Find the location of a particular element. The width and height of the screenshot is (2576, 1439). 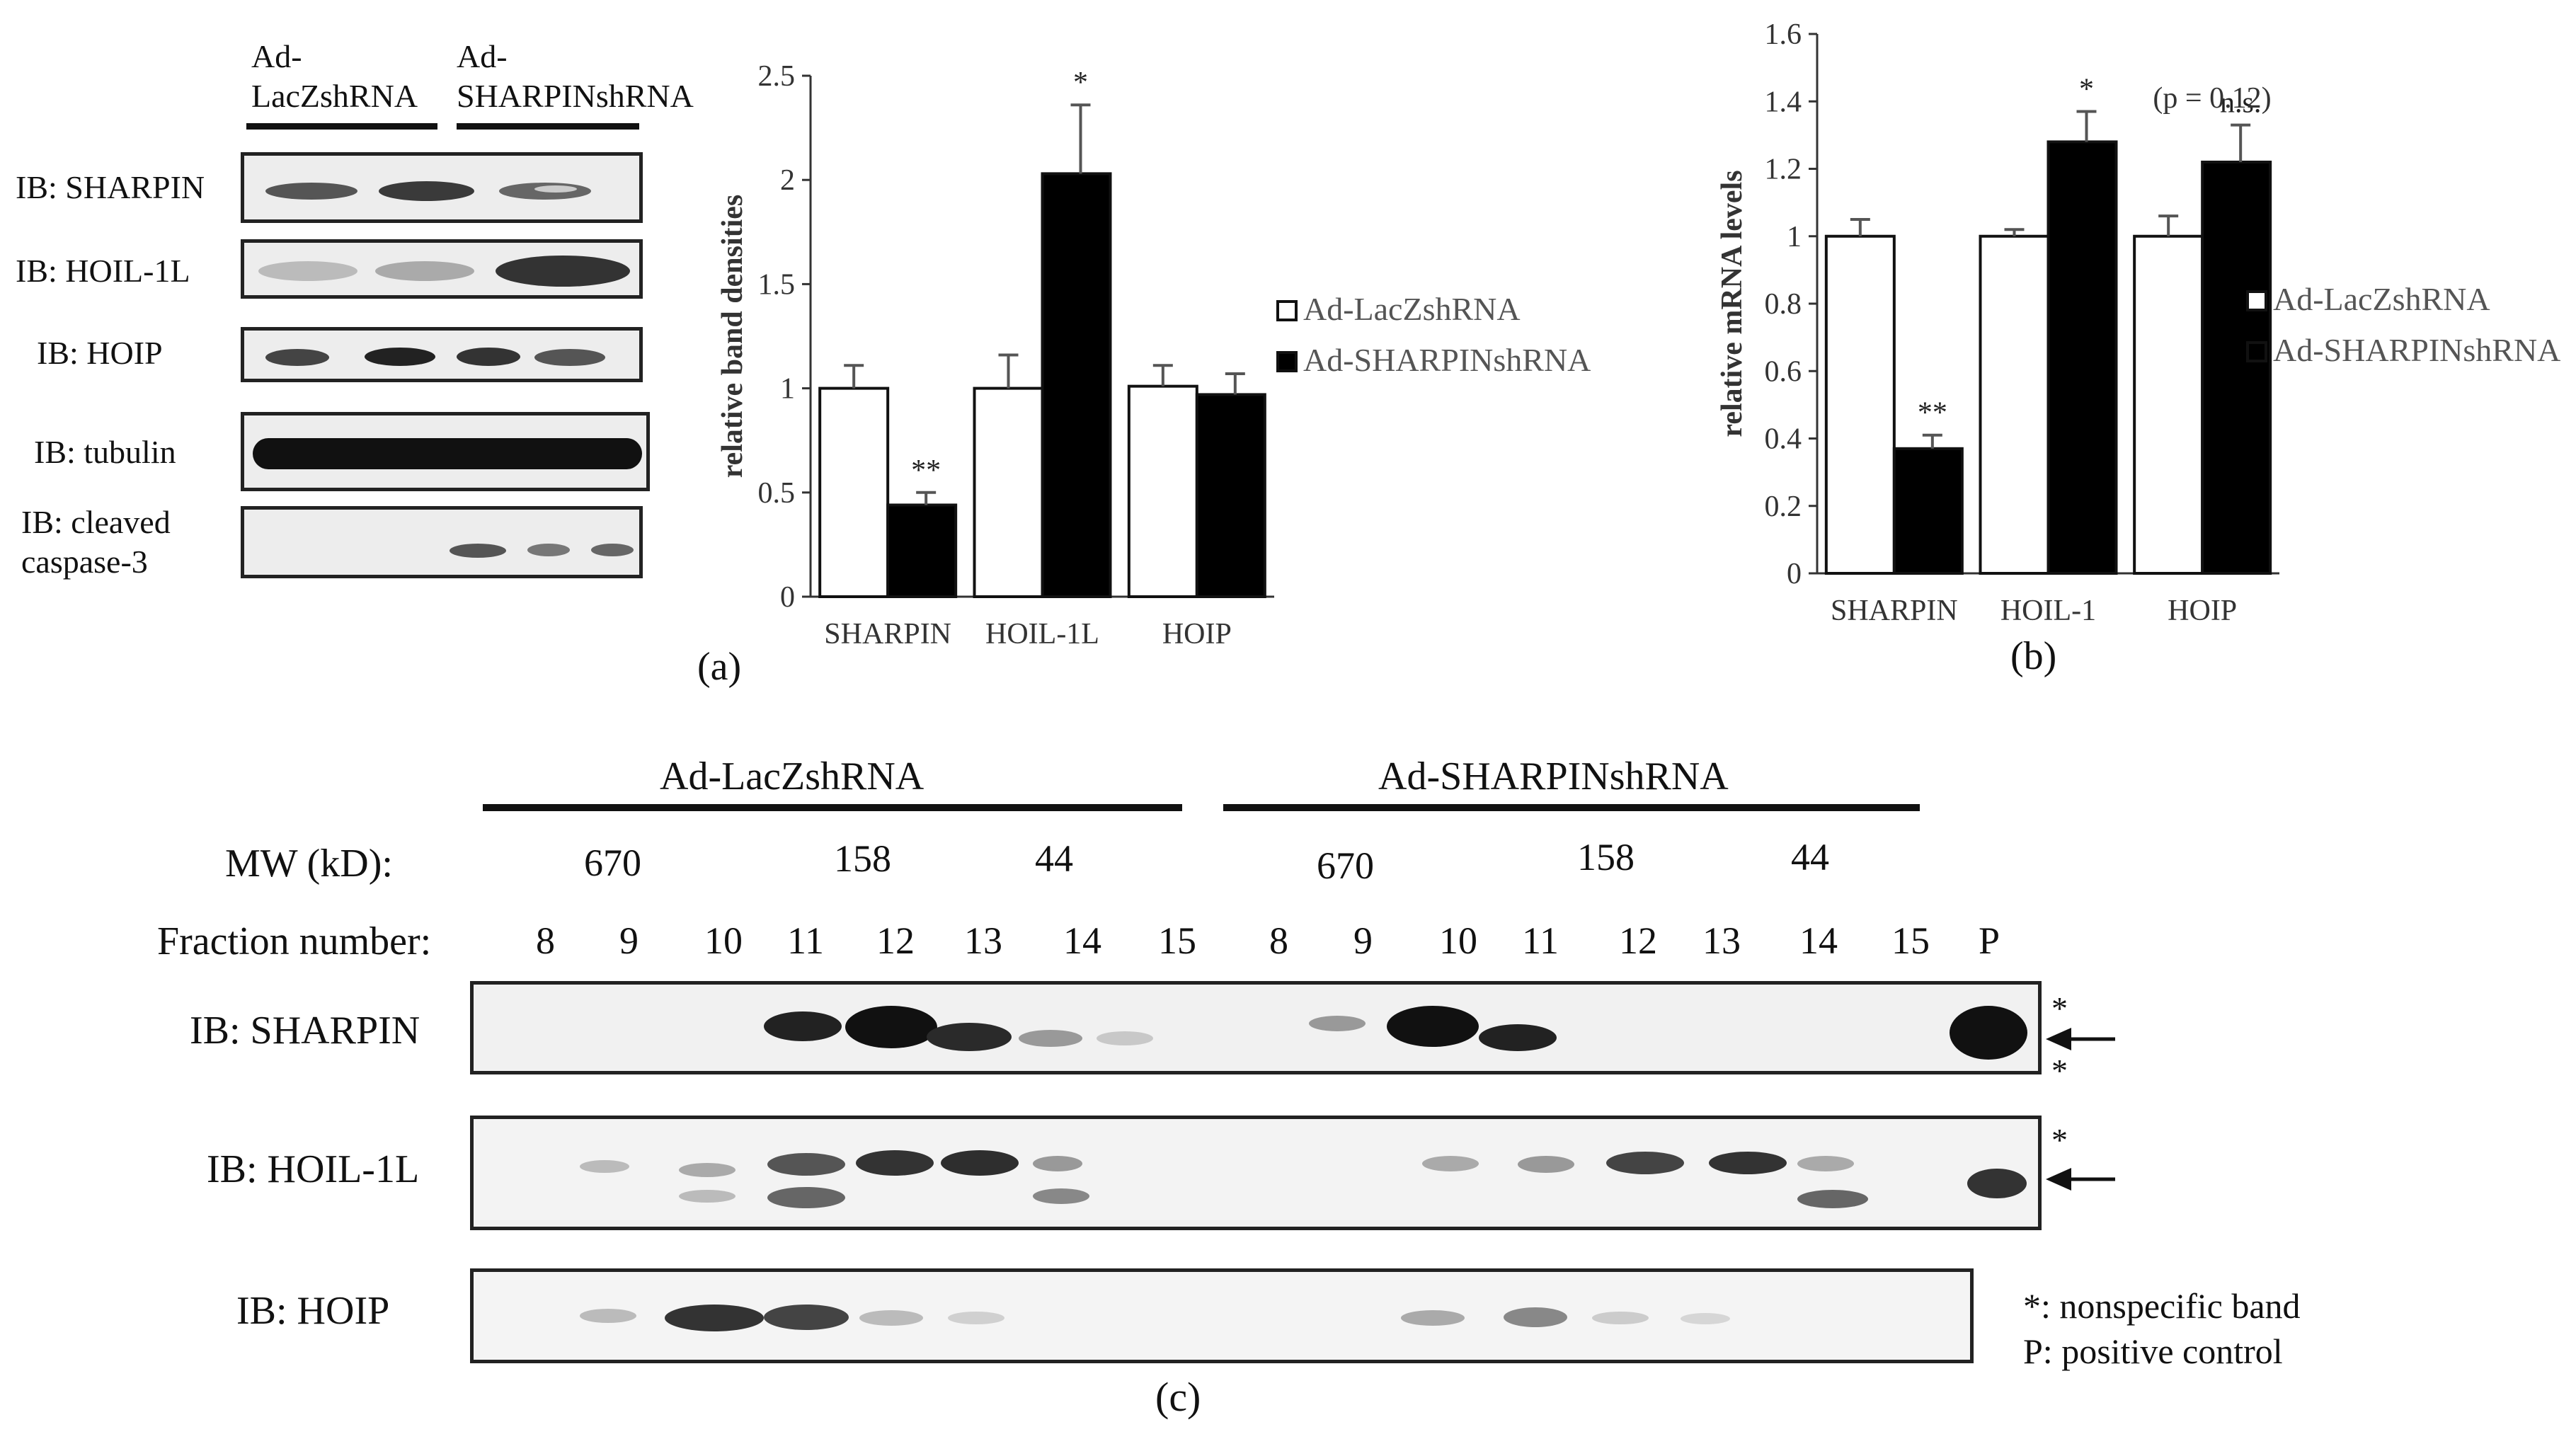

fraction-13-lacz: 13 is located at coordinates (983, 940).